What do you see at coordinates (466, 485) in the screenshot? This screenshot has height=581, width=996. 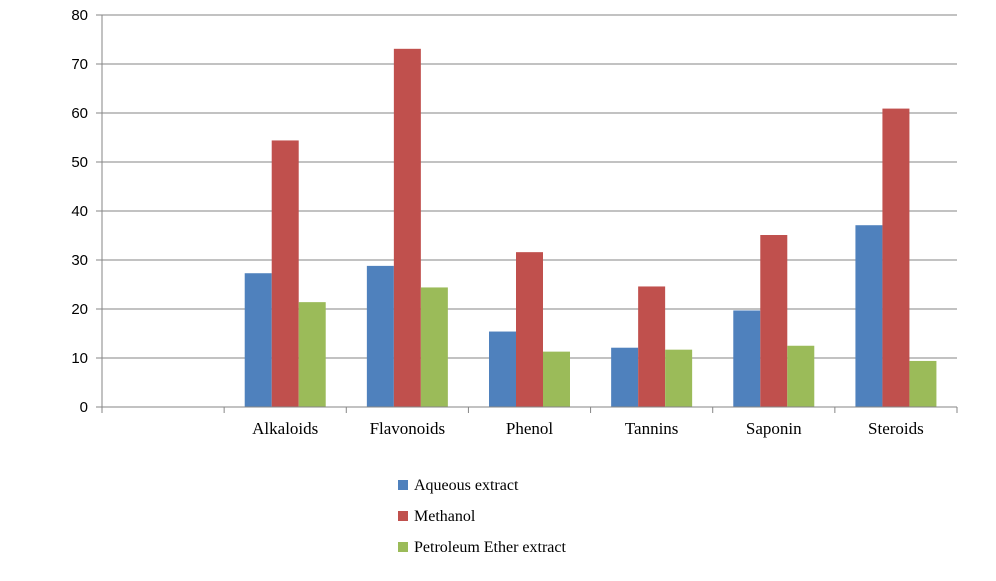 I see `legend-label: Aqueous extract` at bounding box center [466, 485].